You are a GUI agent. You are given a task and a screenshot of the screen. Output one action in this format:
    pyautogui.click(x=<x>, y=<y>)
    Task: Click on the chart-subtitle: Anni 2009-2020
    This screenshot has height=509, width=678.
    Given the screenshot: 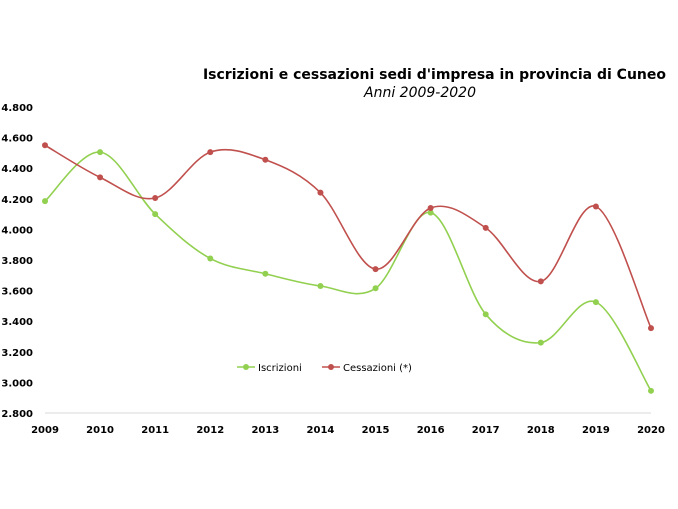 What is the action you would take?
    pyautogui.click(x=419, y=93)
    